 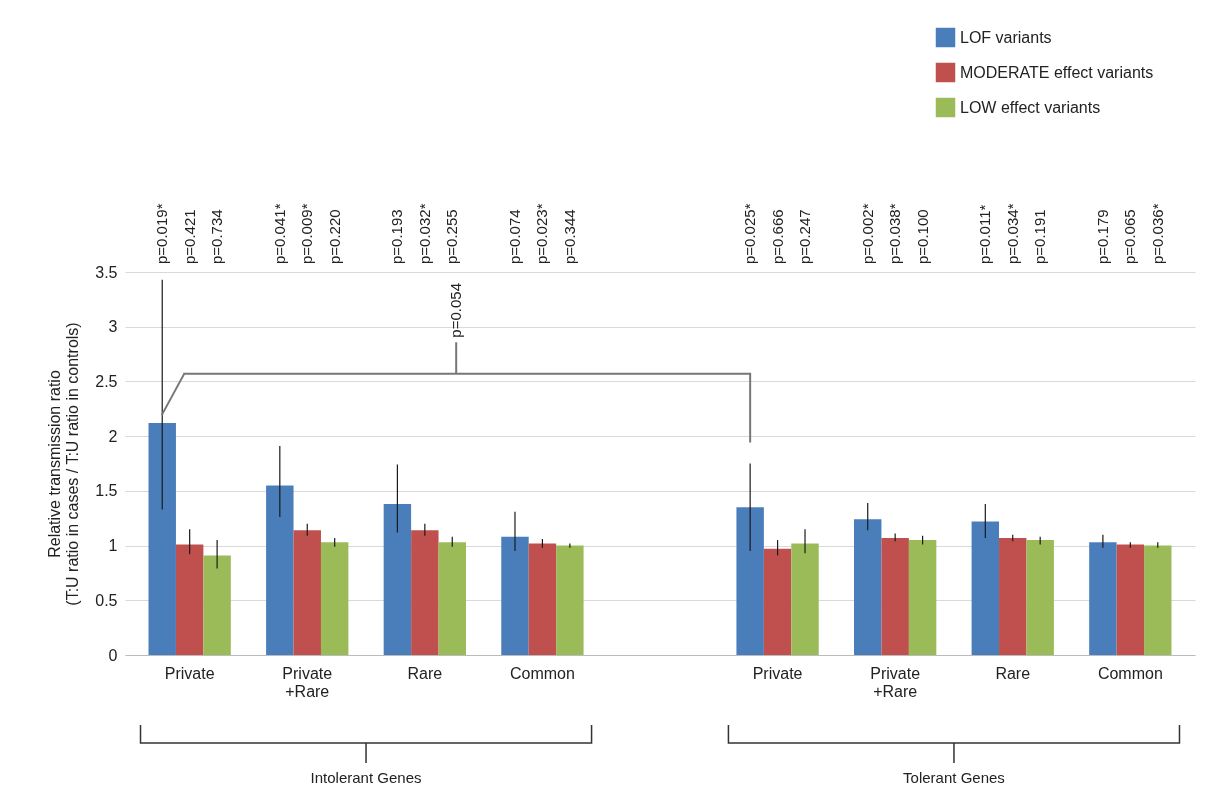 What do you see at coordinates (366, 777) in the screenshot?
I see `text: Intolerant Genes` at bounding box center [366, 777].